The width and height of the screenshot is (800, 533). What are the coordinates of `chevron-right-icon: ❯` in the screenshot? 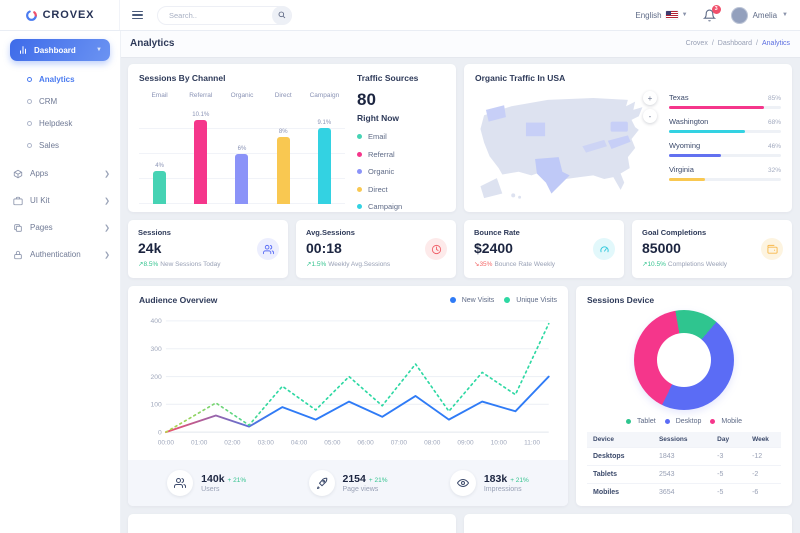 It's located at (107, 228).